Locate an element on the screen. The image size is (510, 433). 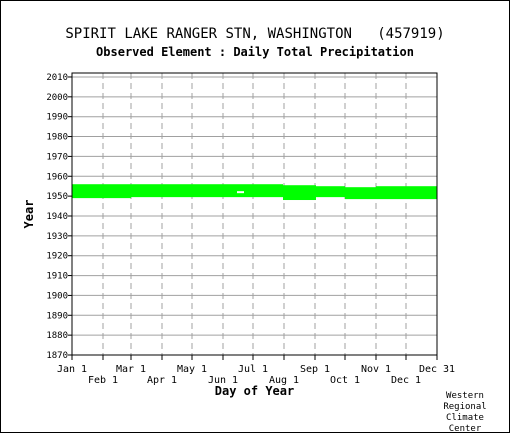
y-tick-label: 1880 is located at coordinates (57, 336).